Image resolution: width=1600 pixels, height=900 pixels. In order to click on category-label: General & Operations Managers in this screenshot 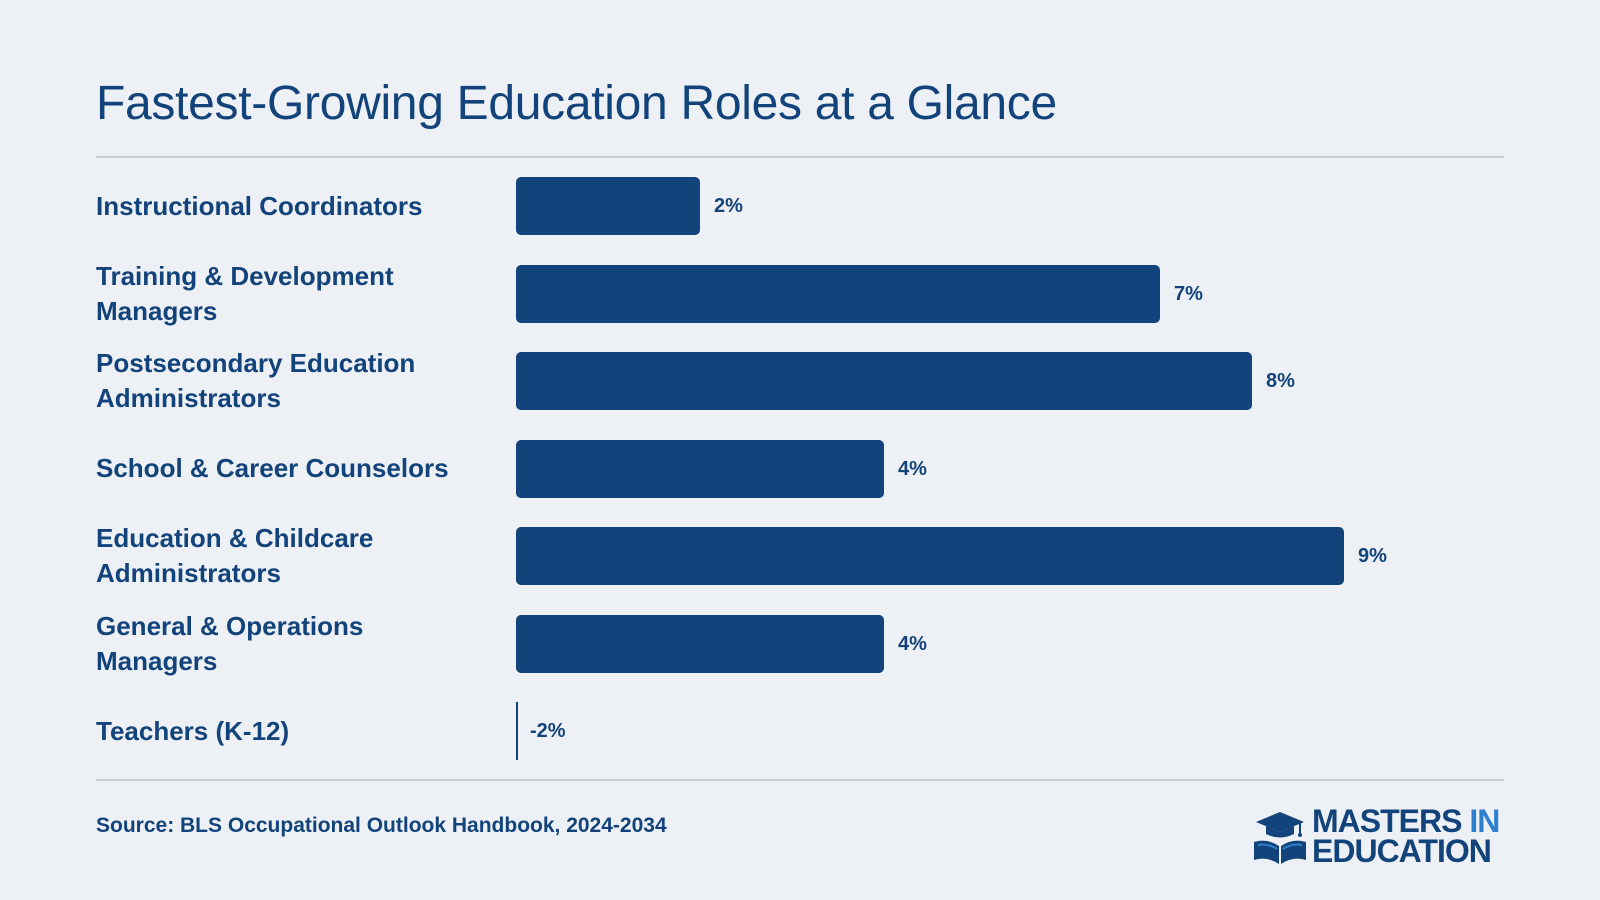, I will do `click(296, 644)`.